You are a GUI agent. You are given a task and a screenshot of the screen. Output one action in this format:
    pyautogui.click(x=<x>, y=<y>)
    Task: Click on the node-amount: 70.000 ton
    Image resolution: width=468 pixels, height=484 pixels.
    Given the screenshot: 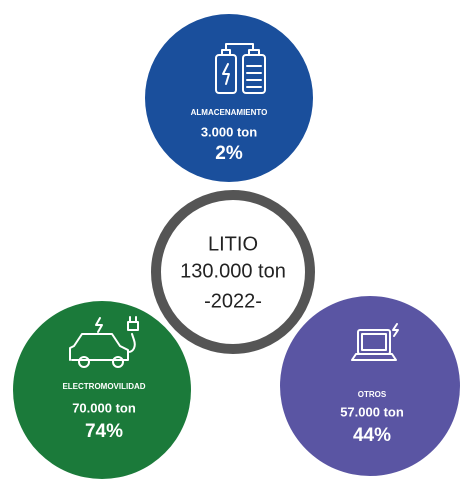 What is the action you would take?
    pyautogui.click(x=104, y=407)
    